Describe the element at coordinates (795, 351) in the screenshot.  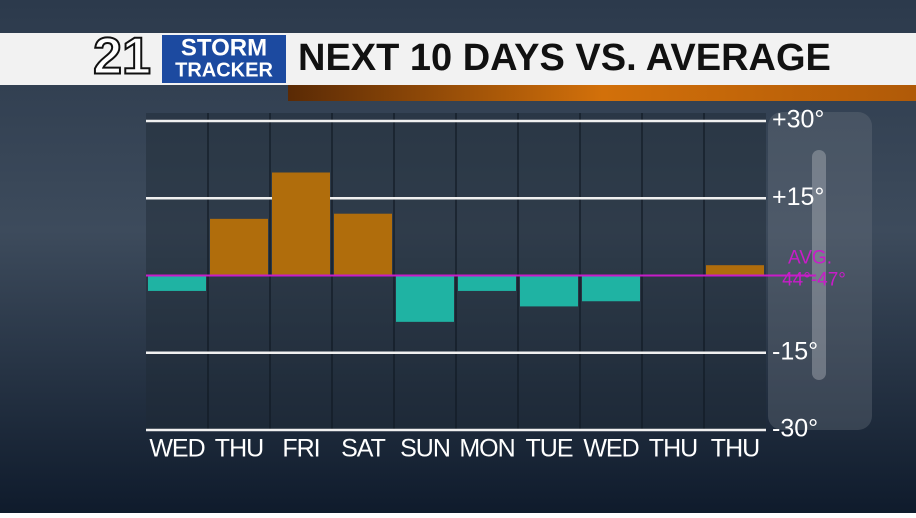
I see `y-tick-label: -15°` at that location.